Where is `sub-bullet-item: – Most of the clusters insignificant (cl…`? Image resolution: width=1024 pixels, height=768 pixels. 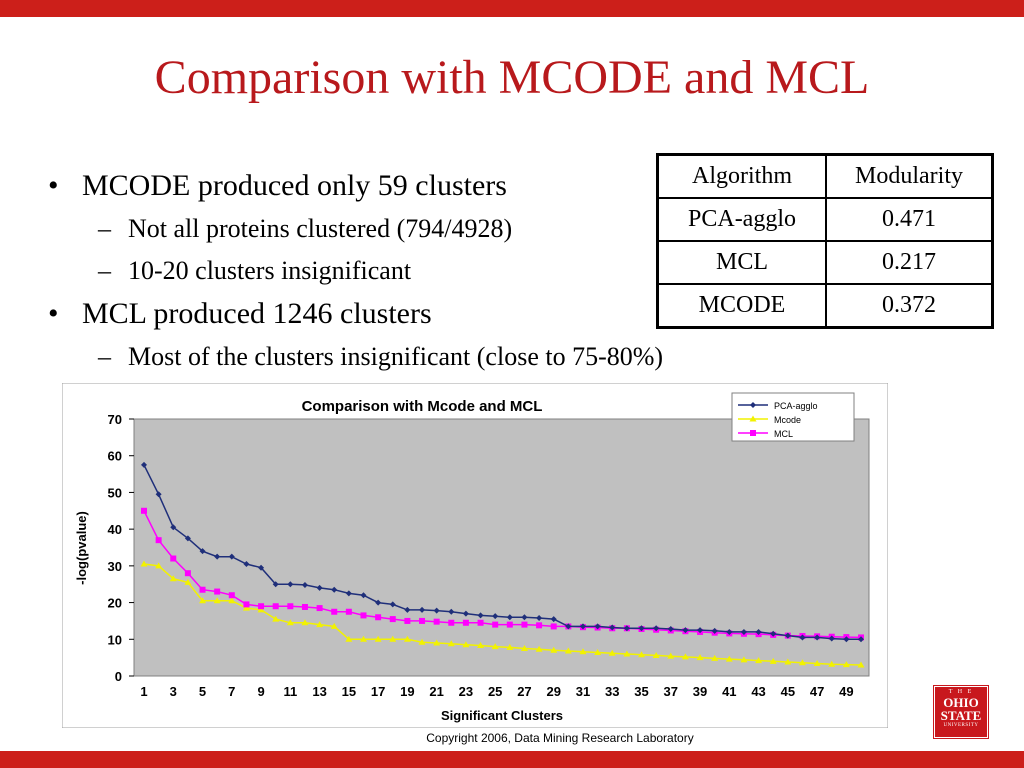 sub-bullet-item: – Most of the clusters insignificant (cl… is located at coordinates (454, 357).